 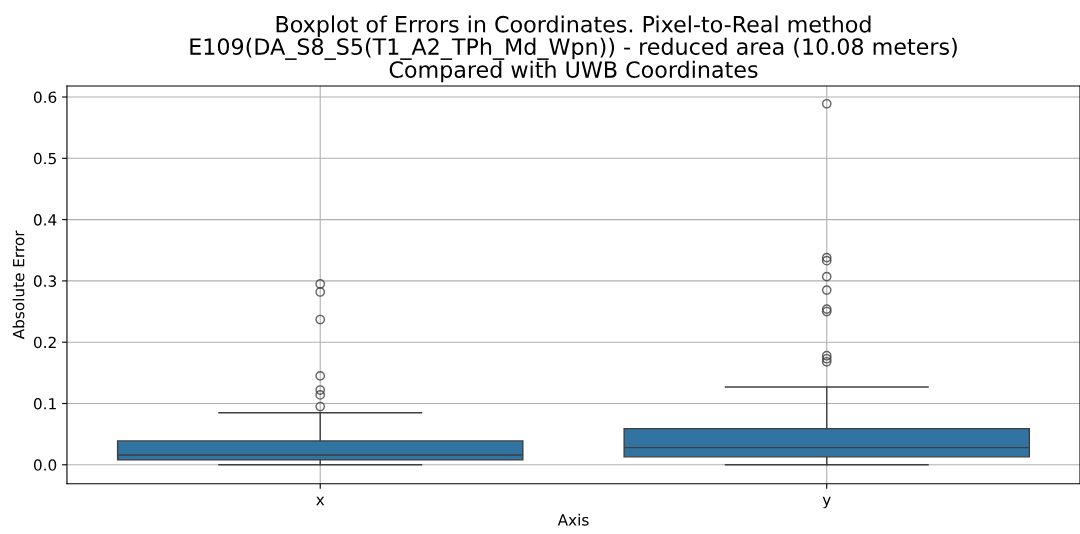 I want to click on x-tick-label: x, so click(x=320, y=501).